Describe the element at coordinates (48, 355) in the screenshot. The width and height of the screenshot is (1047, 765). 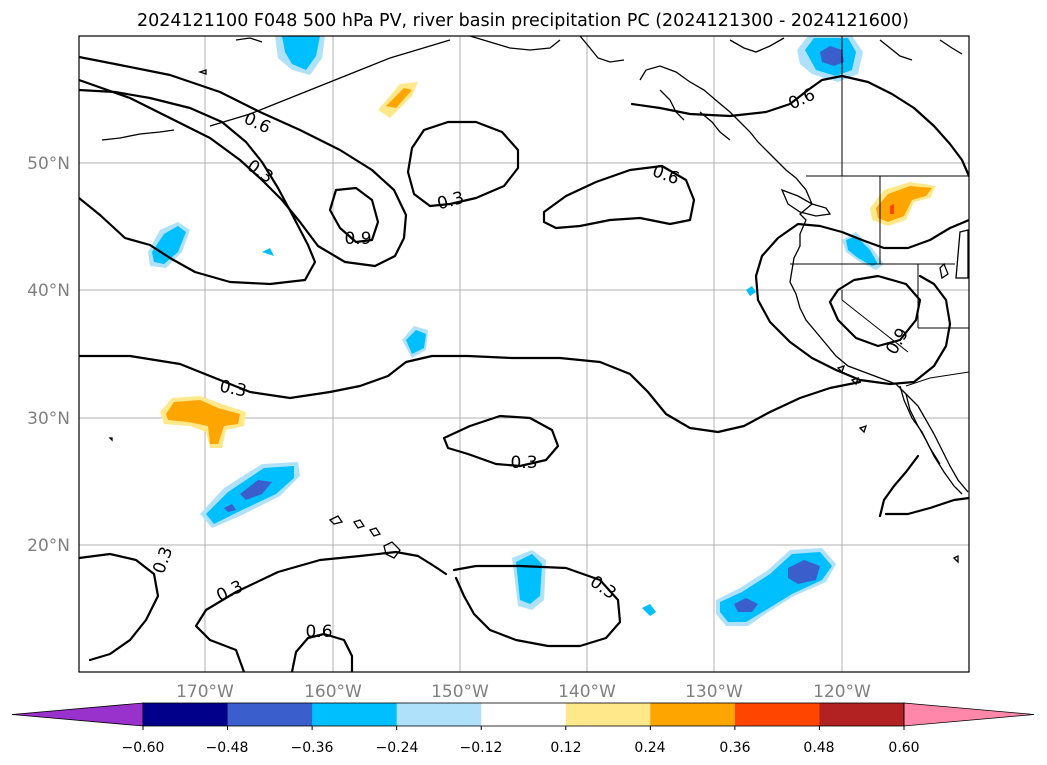
I see `latitude-tick-labels: 50°N 40°N 30°N 20°N` at that location.